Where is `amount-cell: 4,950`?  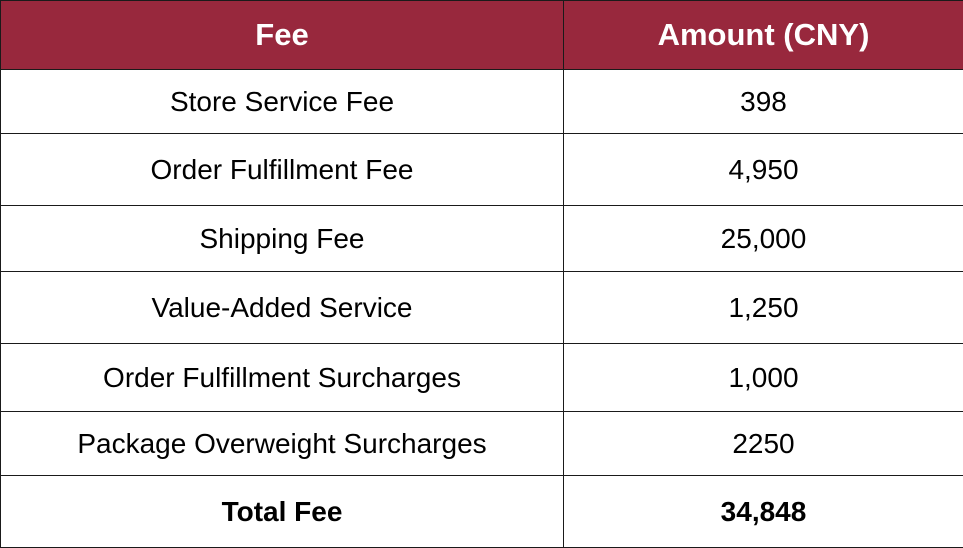
amount-cell: 4,950 is located at coordinates (763, 170).